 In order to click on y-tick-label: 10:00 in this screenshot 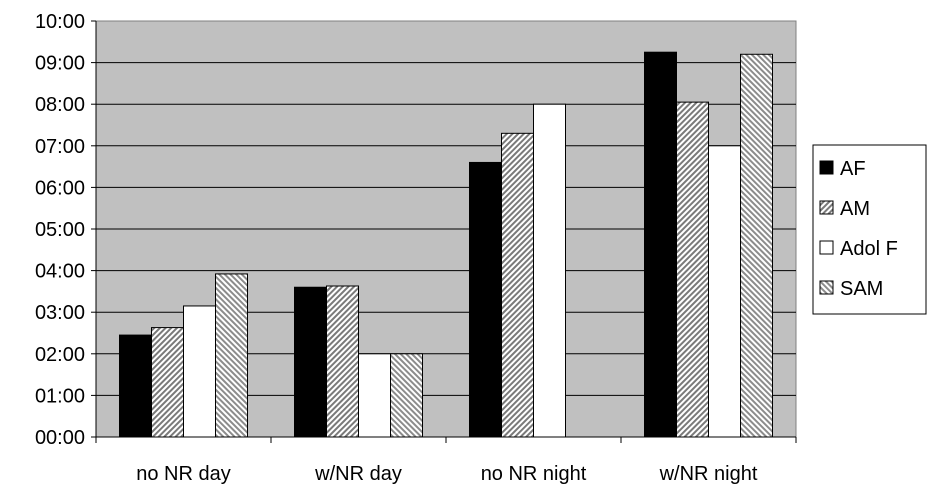, I will do `click(60, 22)`.